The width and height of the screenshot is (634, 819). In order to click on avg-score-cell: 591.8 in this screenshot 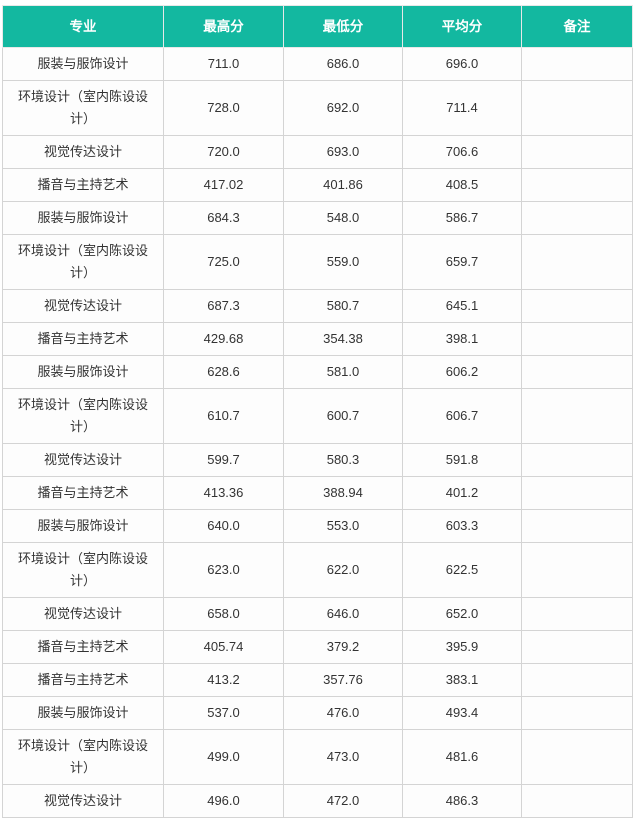, I will do `click(462, 460)`.